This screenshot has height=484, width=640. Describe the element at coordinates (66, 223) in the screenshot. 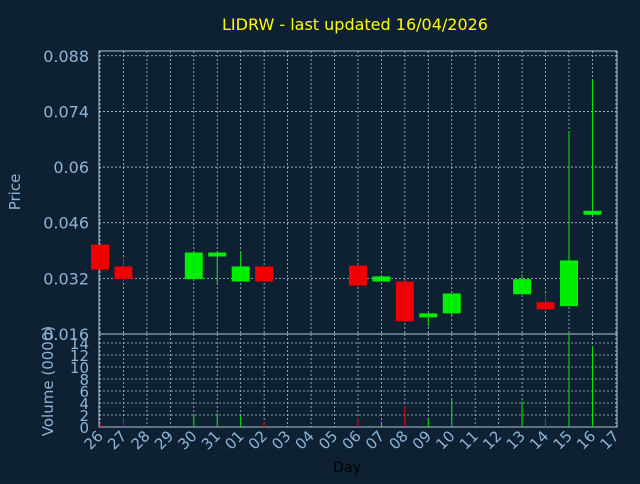

I see `price-tick-label: 0.046` at that location.